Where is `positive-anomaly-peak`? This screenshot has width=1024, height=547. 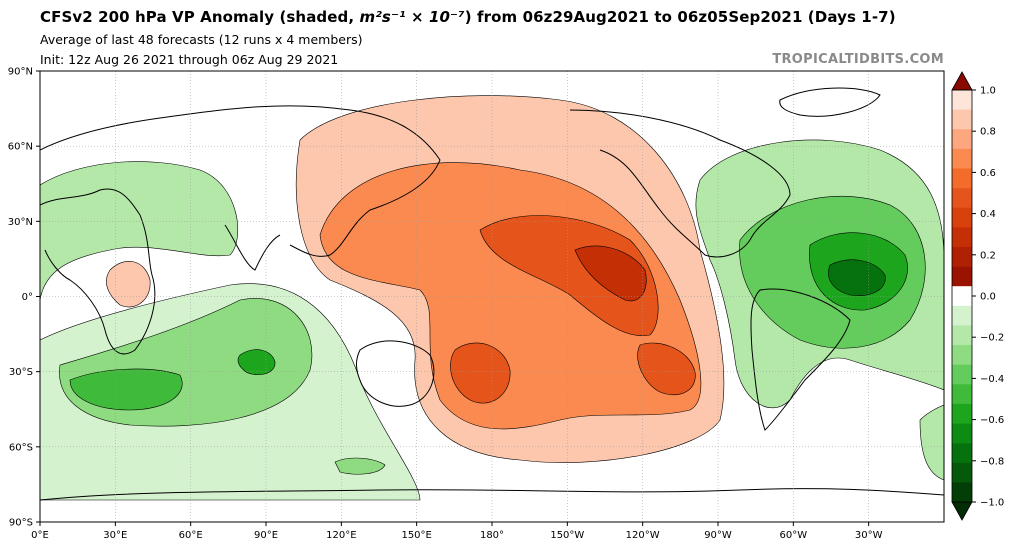 positive-anomaly-peak is located at coordinates (610, 273).